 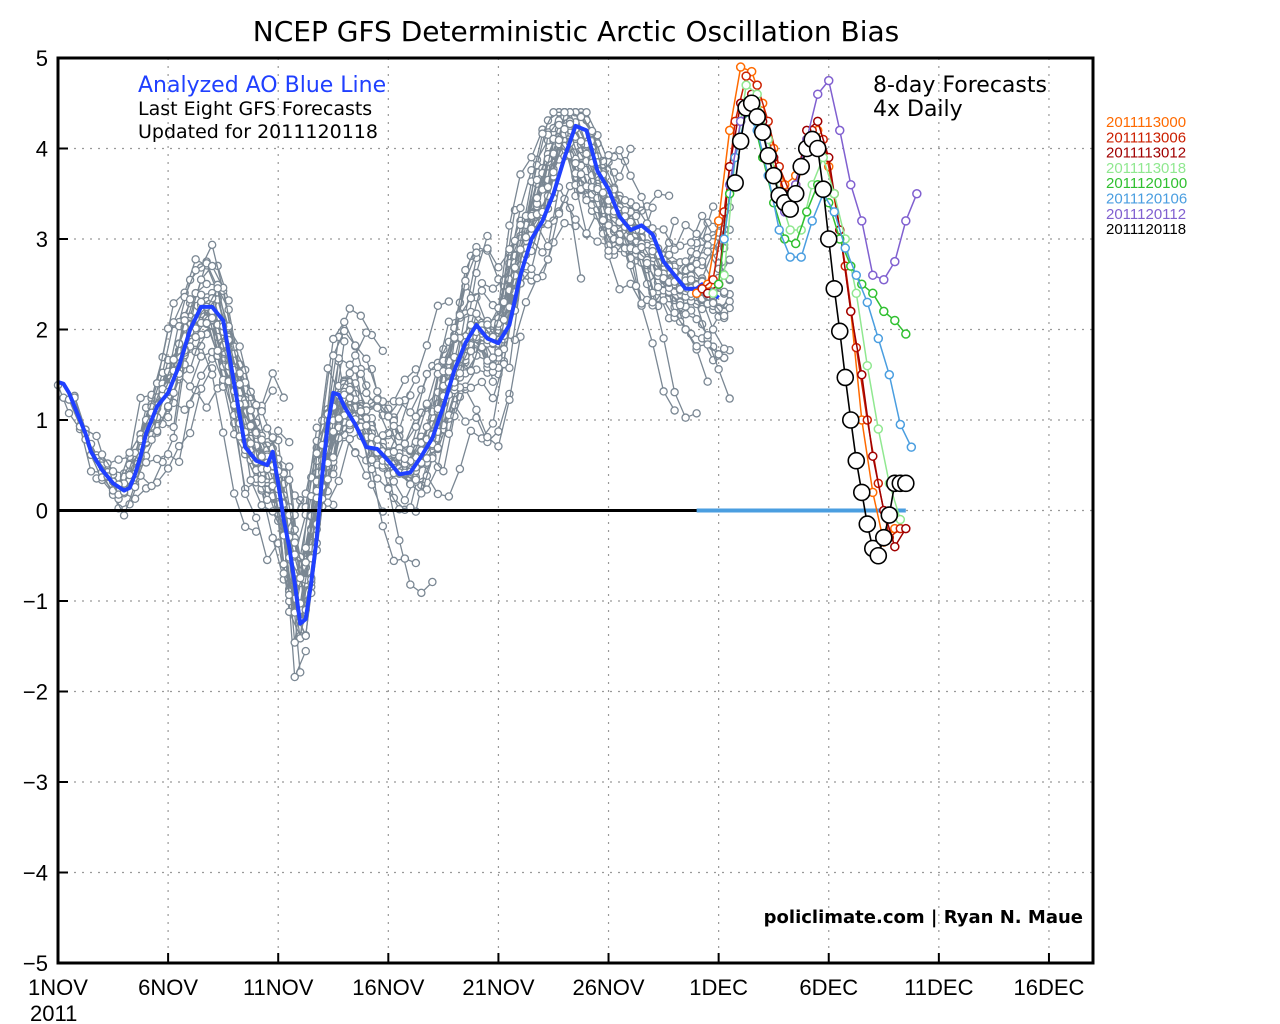 I want to click on y-tick-label: −1, so click(x=35, y=601).